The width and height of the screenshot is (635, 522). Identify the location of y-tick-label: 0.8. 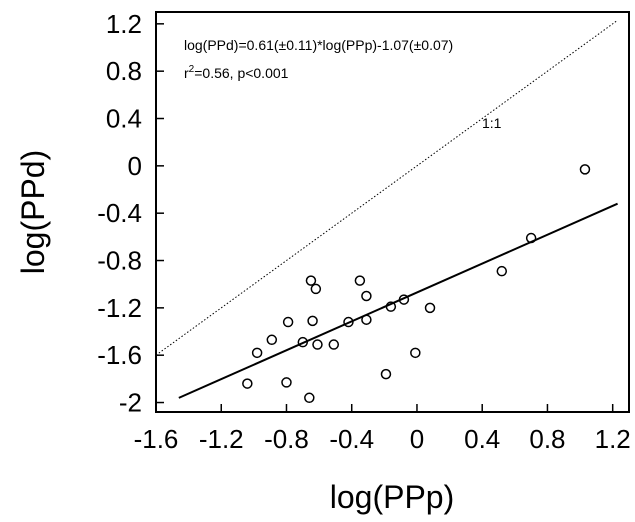
(124, 71).